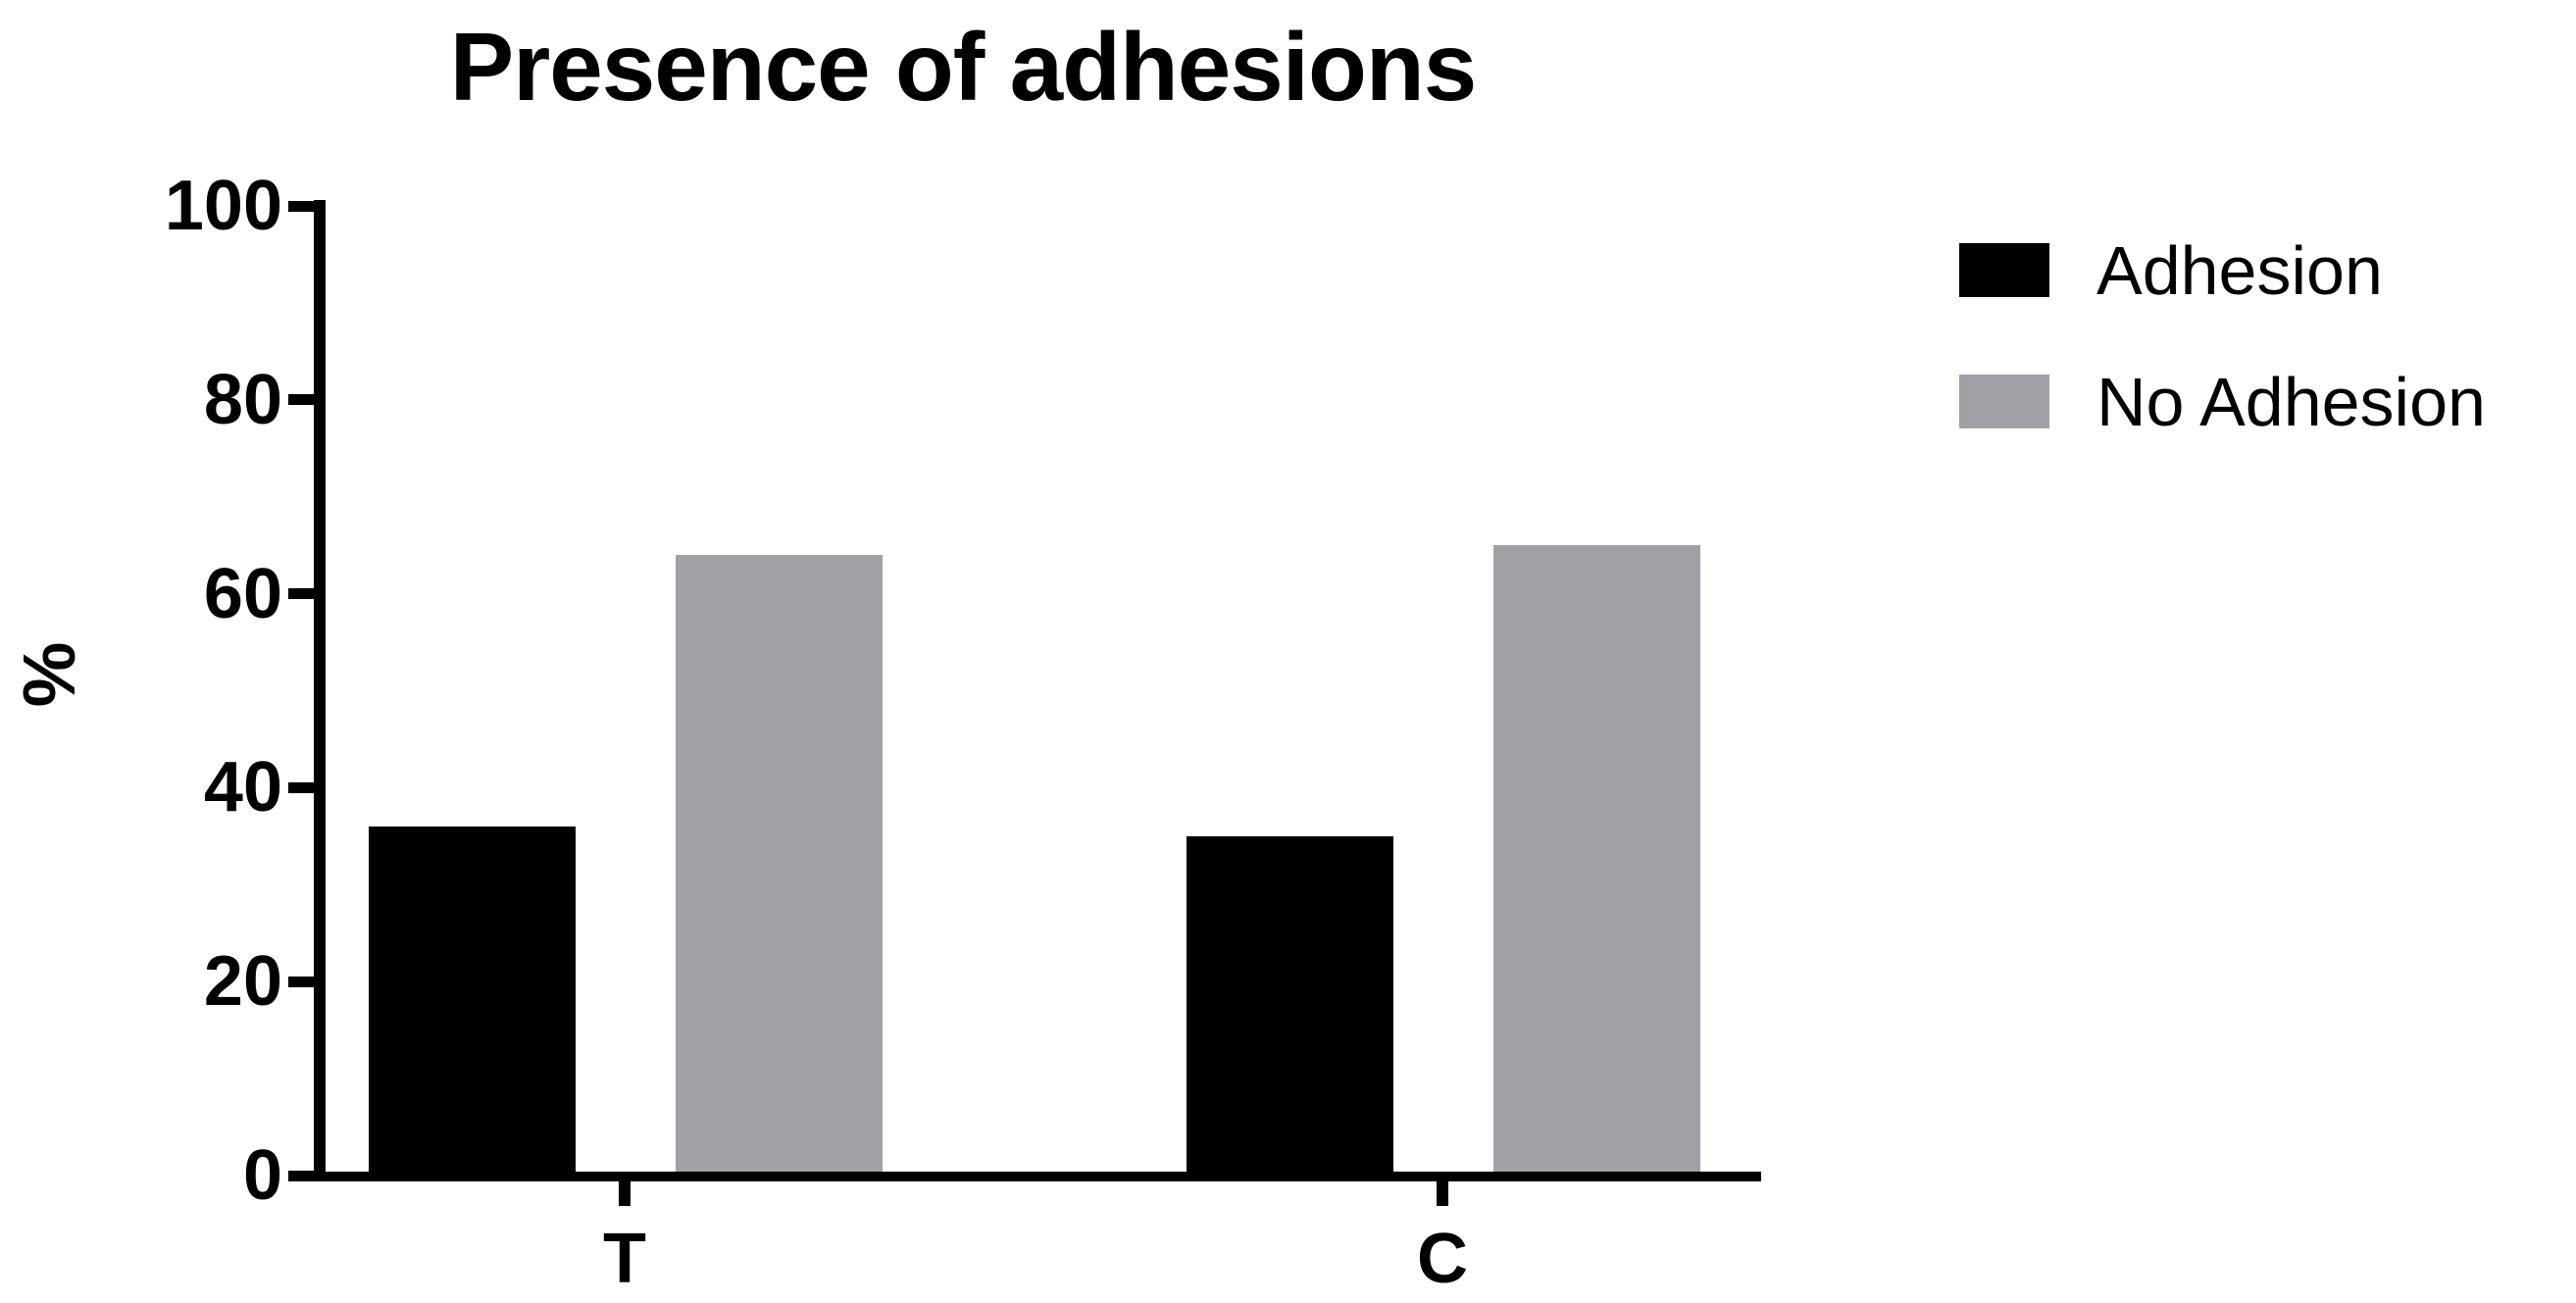 This screenshot has width=2576, height=1303. What do you see at coordinates (242, 982) in the screenshot?
I see `y-tick-label-20: 20` at bounding box center [242, 982].